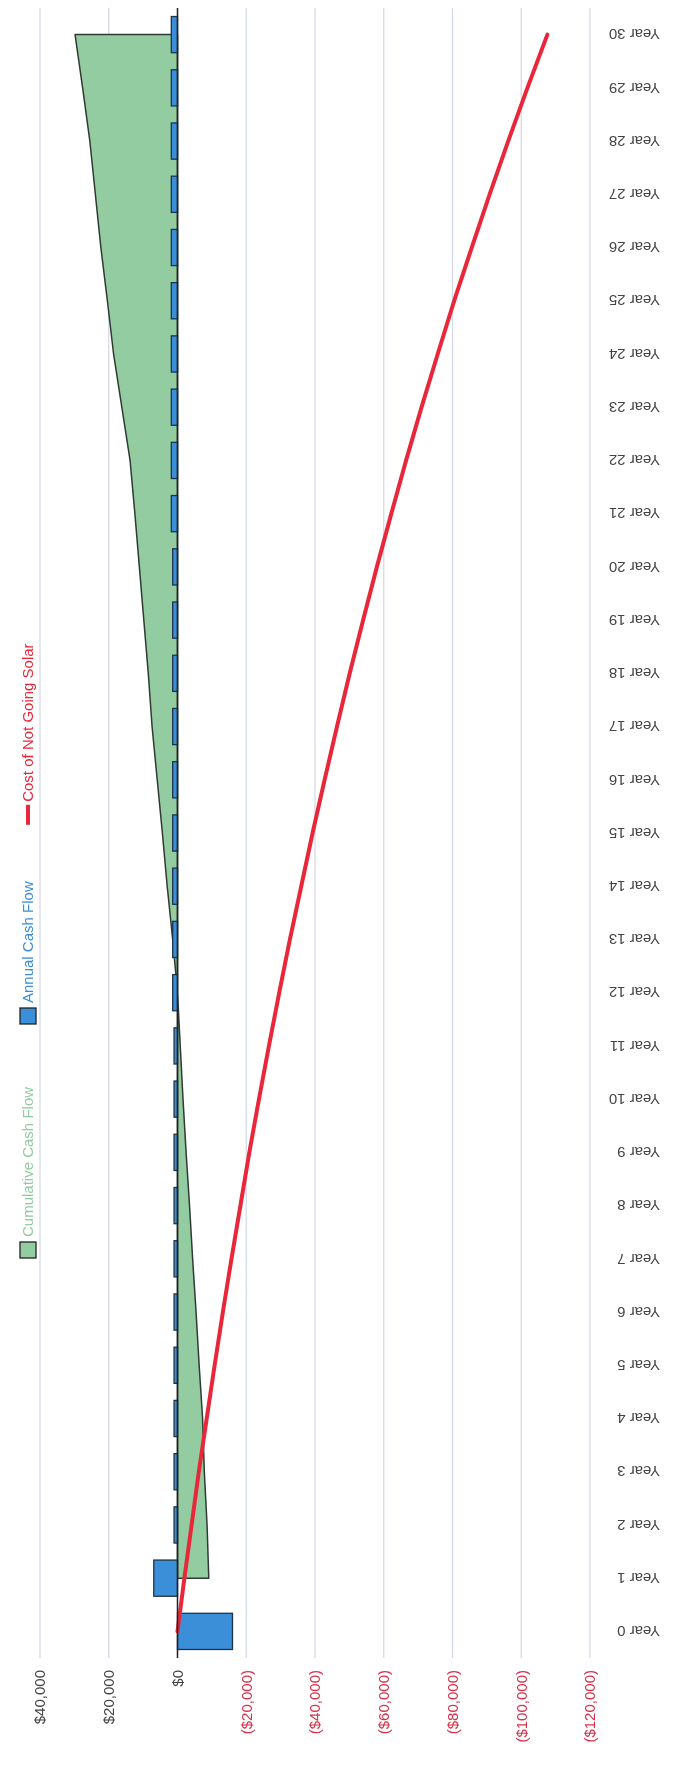 The width and height of the screenshot is (674, 1766). Describe the element at coordinates (638, 1259) in the screenshot. I see `y-tick-label: Year 7` at that location.